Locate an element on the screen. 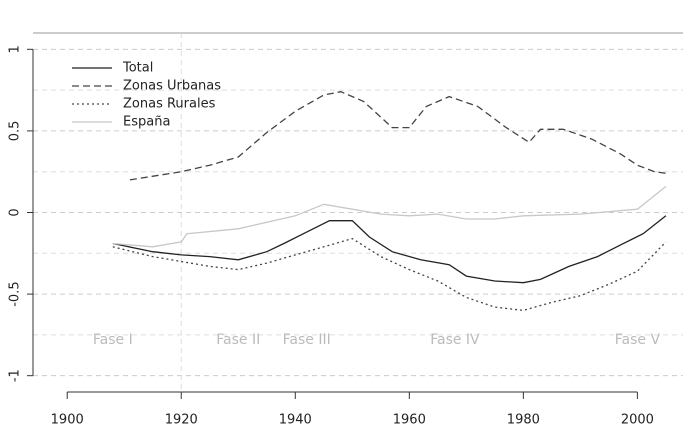 The width and height of the screenshot is (683, 435). y-tick-label: 0 is located at coordinates (15, 212).